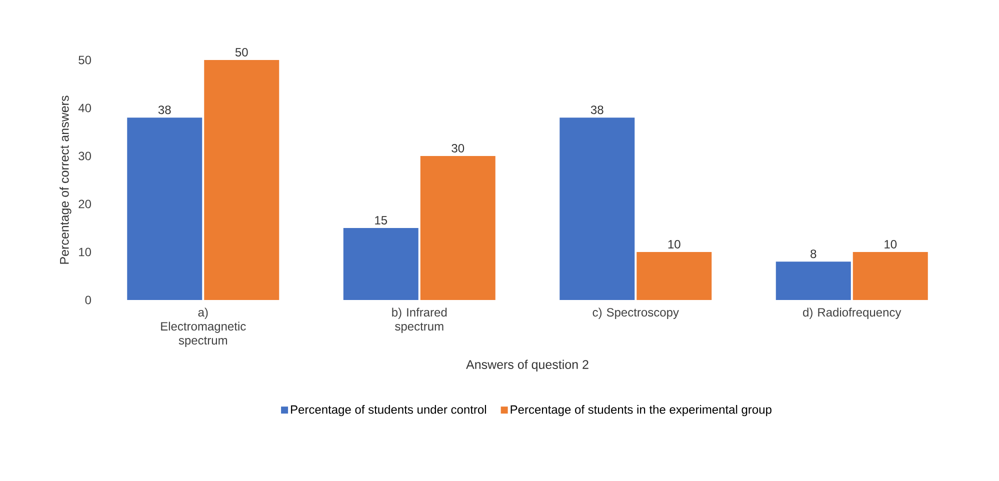  What do you see at coordinates (527, 366) in the screenshot?
I see `x-axis-title: Answers of question 2` at bounding box center [527, 366].